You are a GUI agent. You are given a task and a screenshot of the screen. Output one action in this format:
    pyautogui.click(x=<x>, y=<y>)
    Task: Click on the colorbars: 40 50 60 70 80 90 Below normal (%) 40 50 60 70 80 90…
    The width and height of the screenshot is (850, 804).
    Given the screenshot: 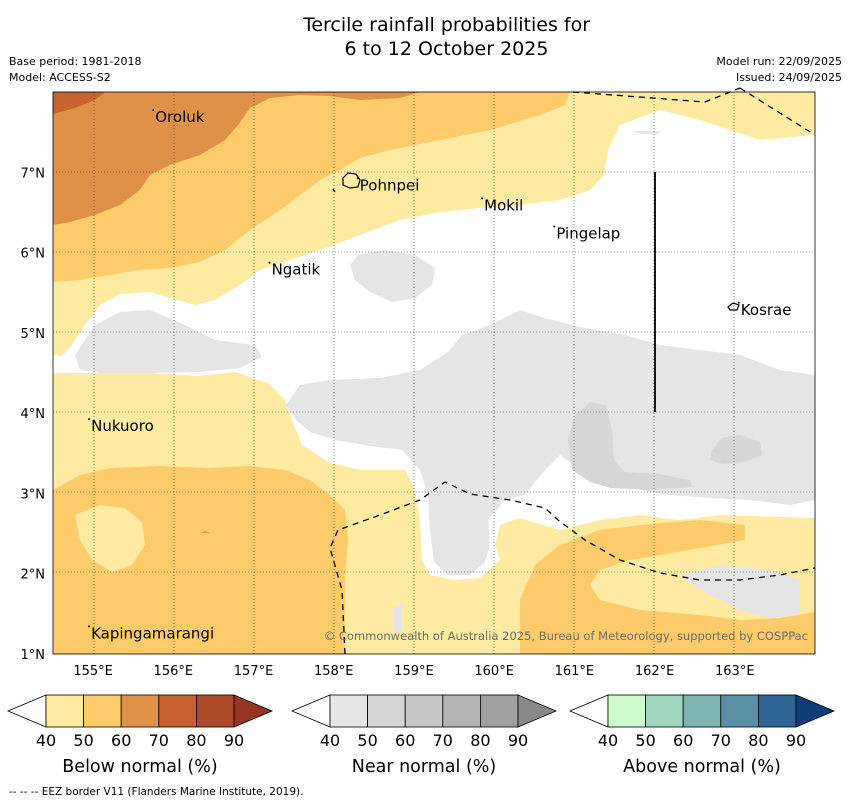 What is the action you would take?
    pyautogui.click(x=421, y=735)
    